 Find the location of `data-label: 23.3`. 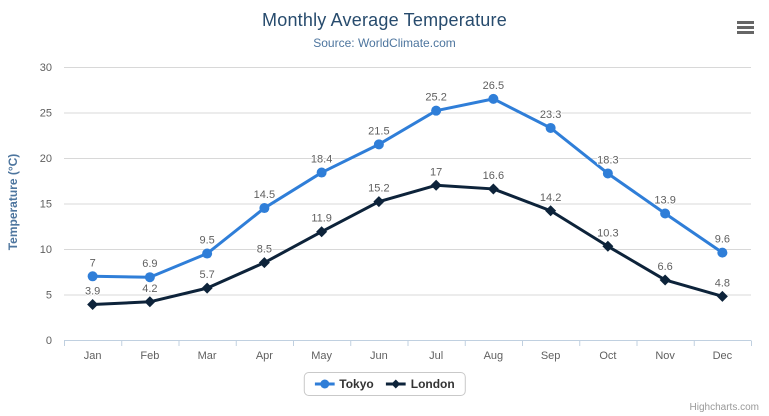

data-label: 23.3 is located at coordinates (550, 115).